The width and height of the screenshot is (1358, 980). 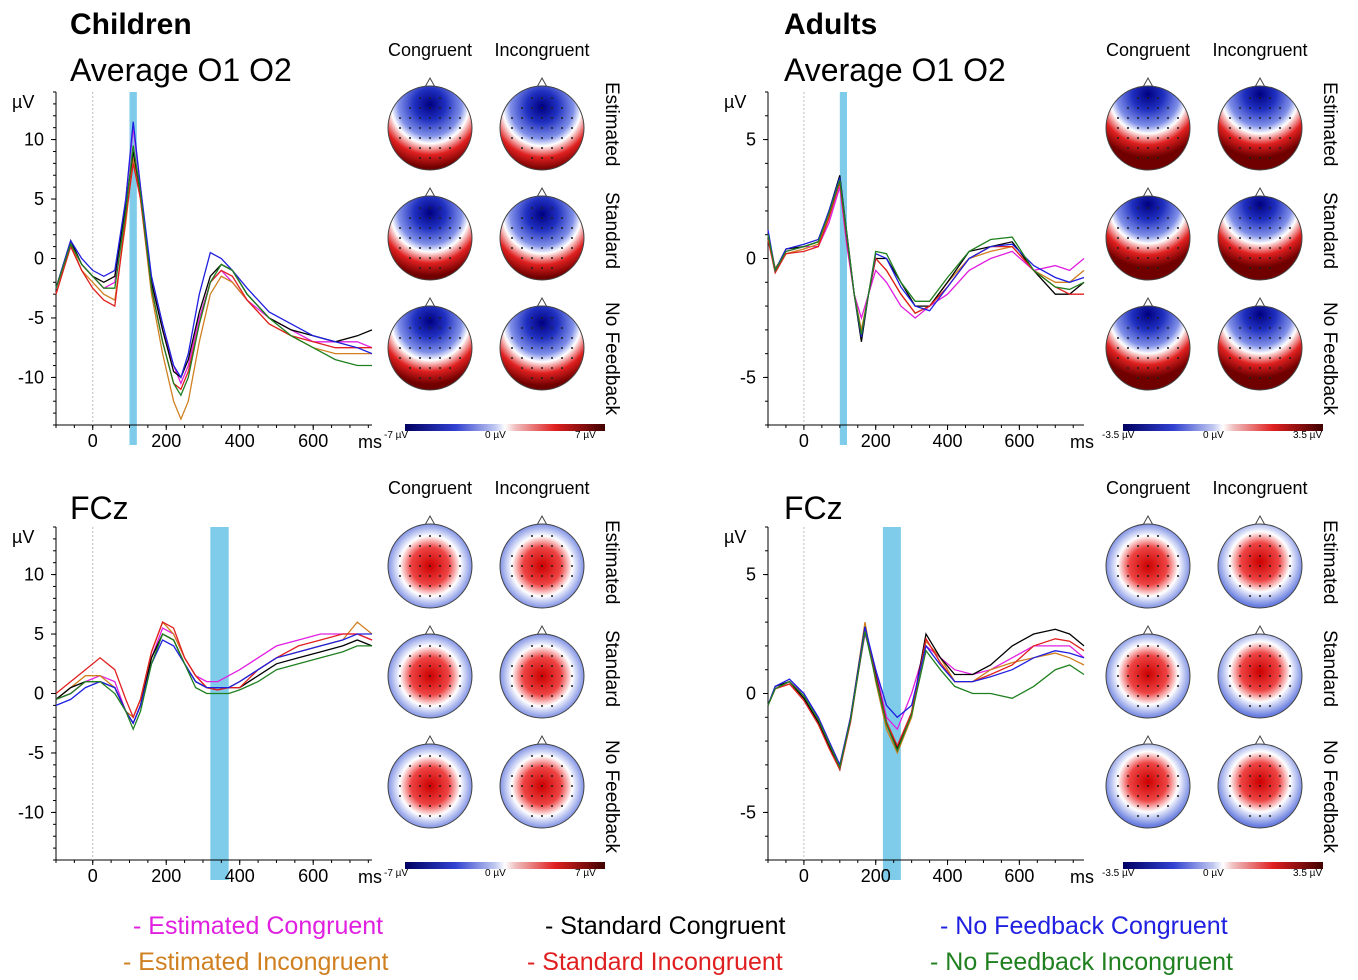 What do you see at coordinates (197, 271) in the screenshot?
I see `erp-chart-children-occipital: 10 5 0 -5 -10 0 200 400 600 µV ms` at bounding box center [197, 271].